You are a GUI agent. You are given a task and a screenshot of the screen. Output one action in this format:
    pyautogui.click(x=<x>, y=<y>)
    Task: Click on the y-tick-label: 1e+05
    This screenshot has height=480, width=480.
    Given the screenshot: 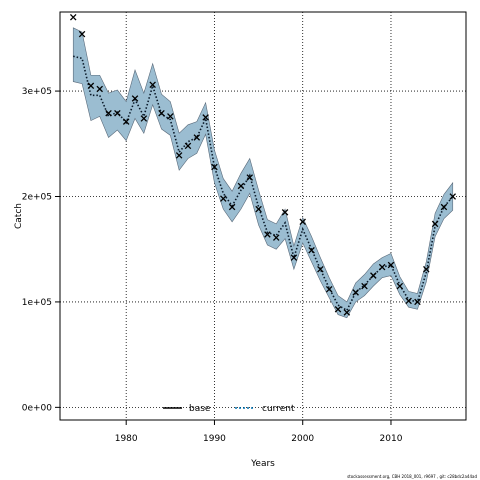 What is the action you would take?
    pyautogui.click(x=37, y=303)
    